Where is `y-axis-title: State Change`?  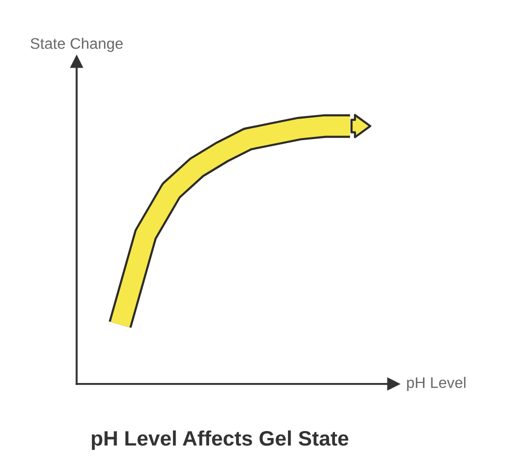 y-axis-title: State Change is located at coordinates (76, 45).